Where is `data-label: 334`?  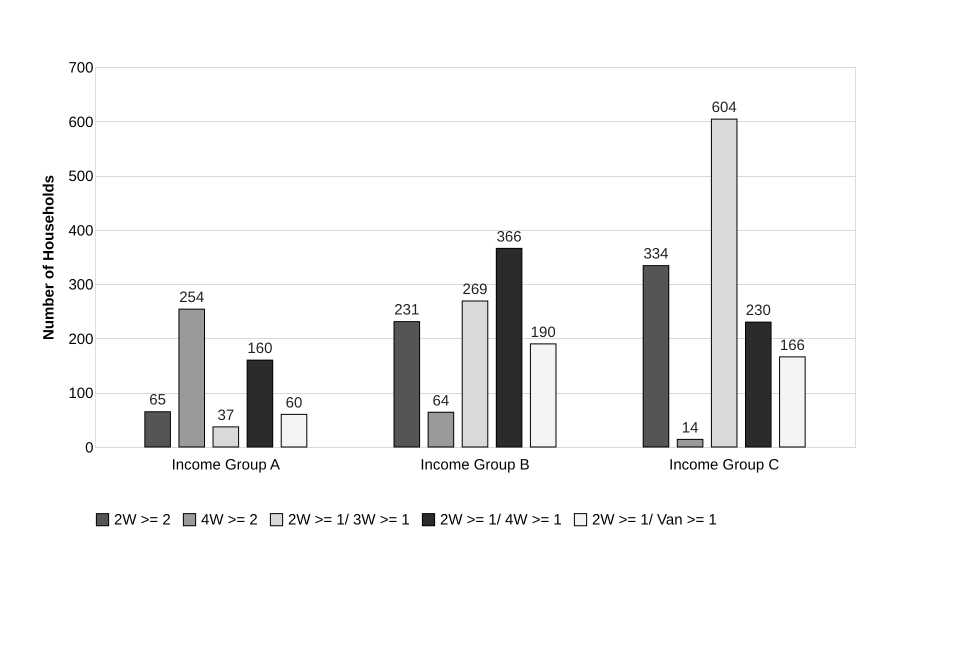 data-label: 334 is located at coordinates (655, 254).